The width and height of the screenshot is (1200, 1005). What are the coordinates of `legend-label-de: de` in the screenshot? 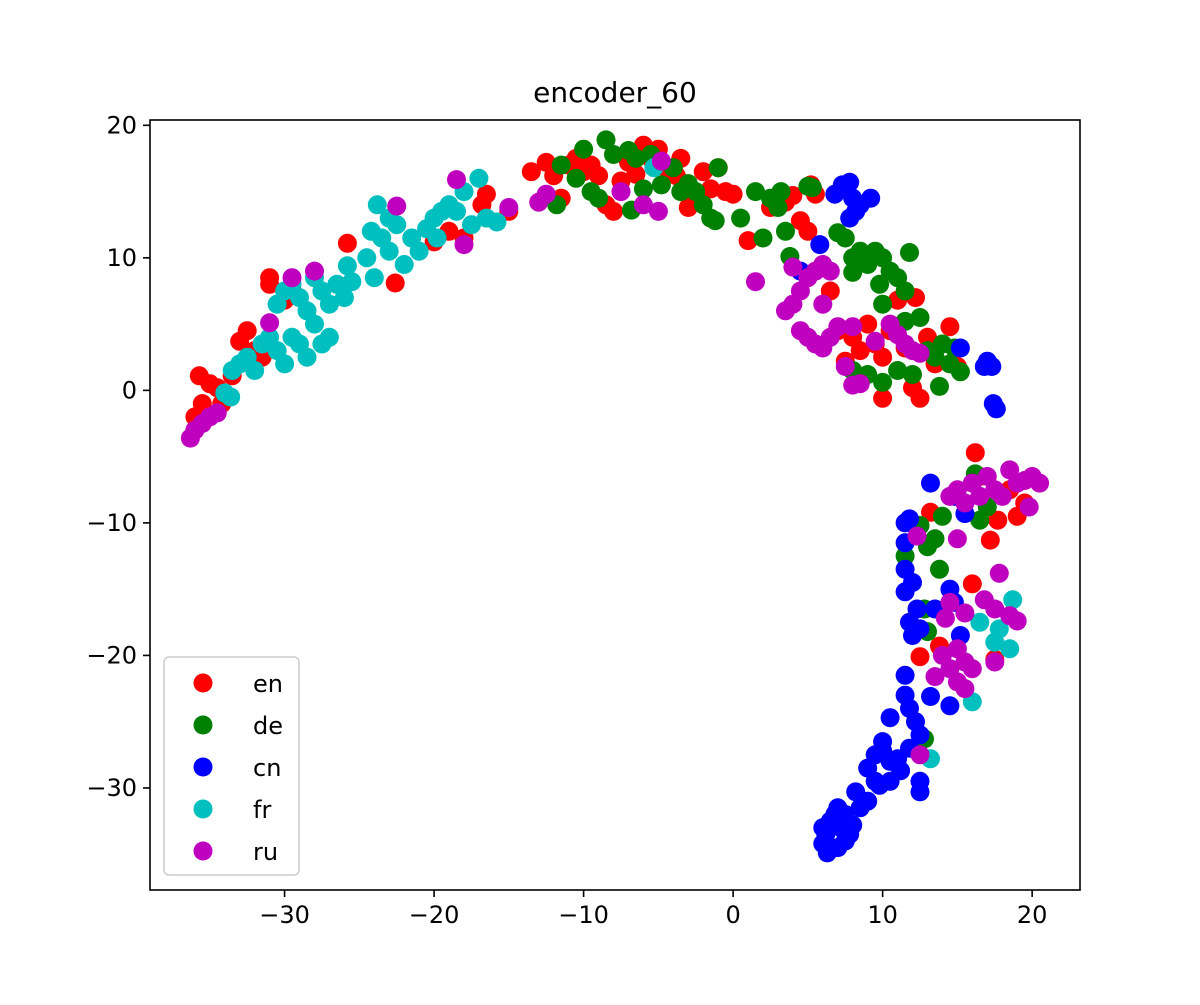 It's located at (268, 726).